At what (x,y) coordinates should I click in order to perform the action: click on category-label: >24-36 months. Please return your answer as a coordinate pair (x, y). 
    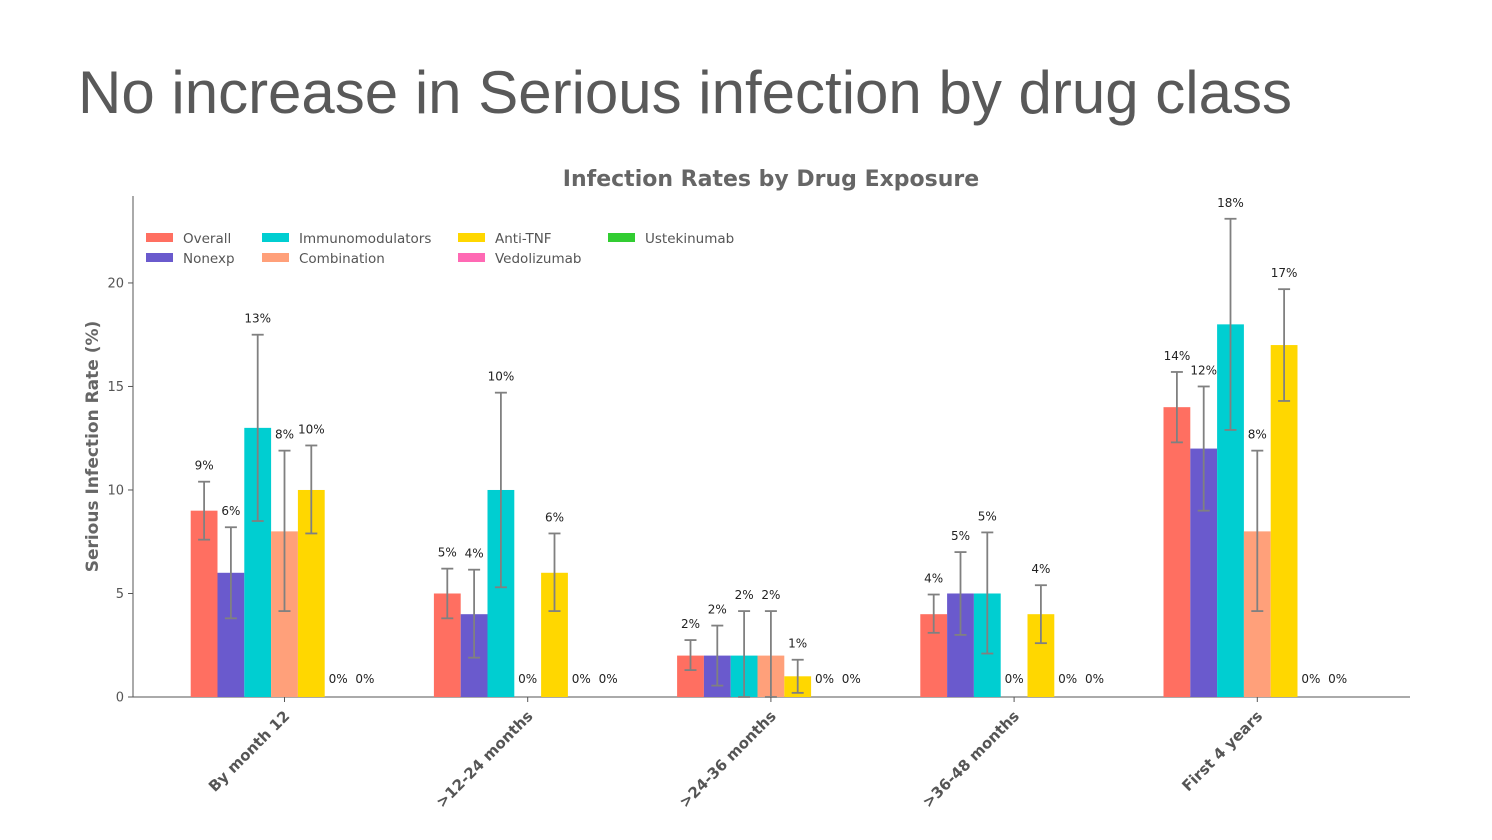
    Looking at the image, I should click on (728, 759).